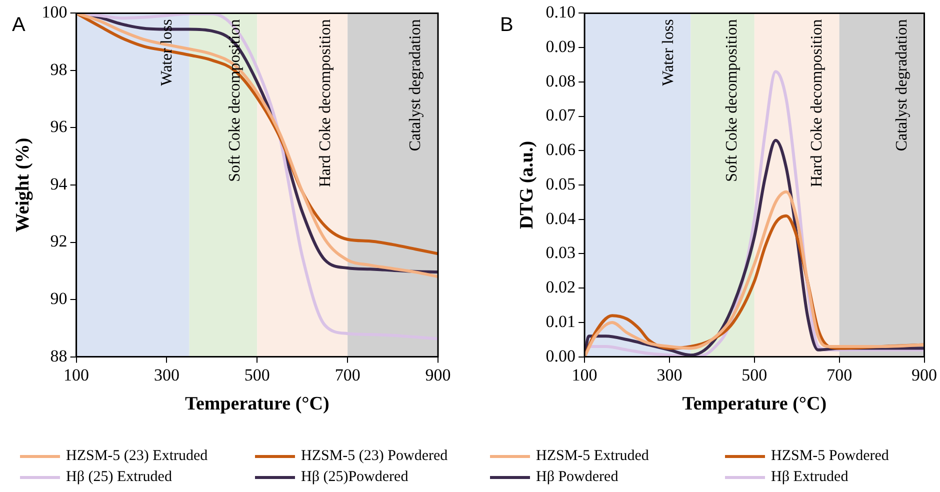 This screenshot has width=940, height=492. I want to click on chart-title: A, so click(19, 25).